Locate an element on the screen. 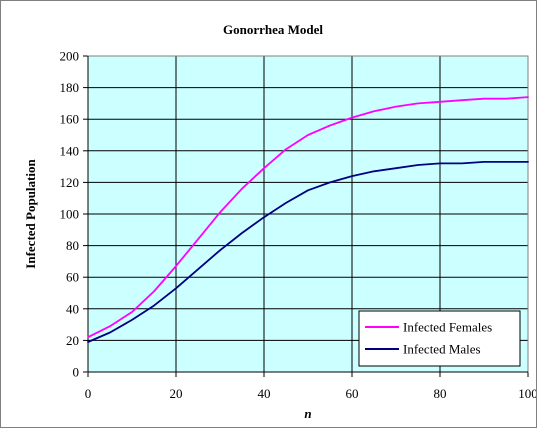 The width and height of the screenshot is (537, 428). legend-box is located at coordinates (439, 338).